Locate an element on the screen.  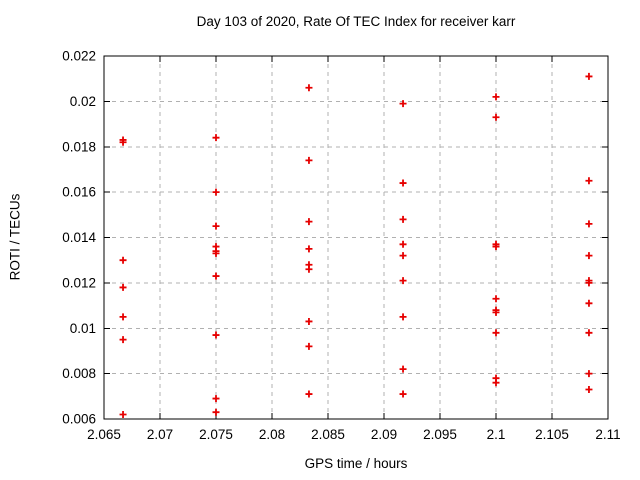
x-tick-label: 2.1 is located at coordinates (496, 434).